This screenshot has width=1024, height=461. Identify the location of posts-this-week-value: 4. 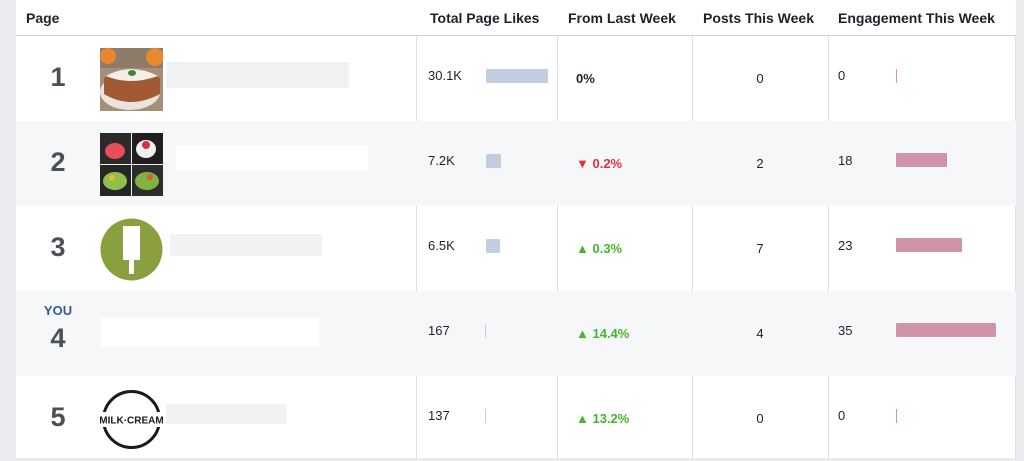
(760, 333).